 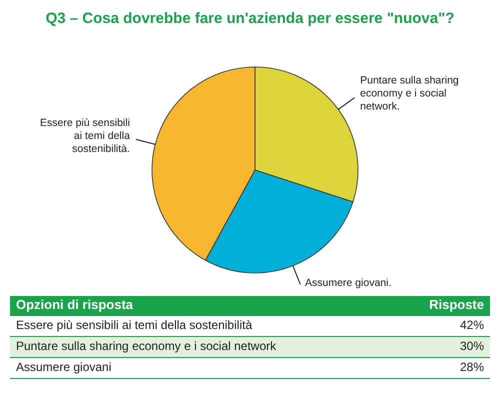 I want to click on text: 30%, so click(x=472, y=347).